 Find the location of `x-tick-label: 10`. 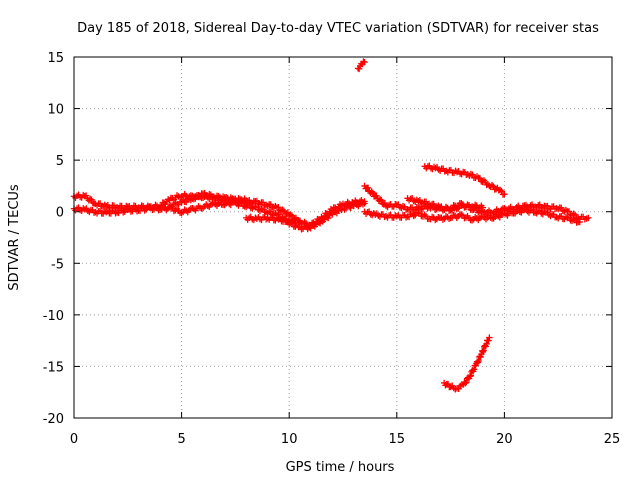

x-tick-label: 10 is located at coordinates (289, 439).